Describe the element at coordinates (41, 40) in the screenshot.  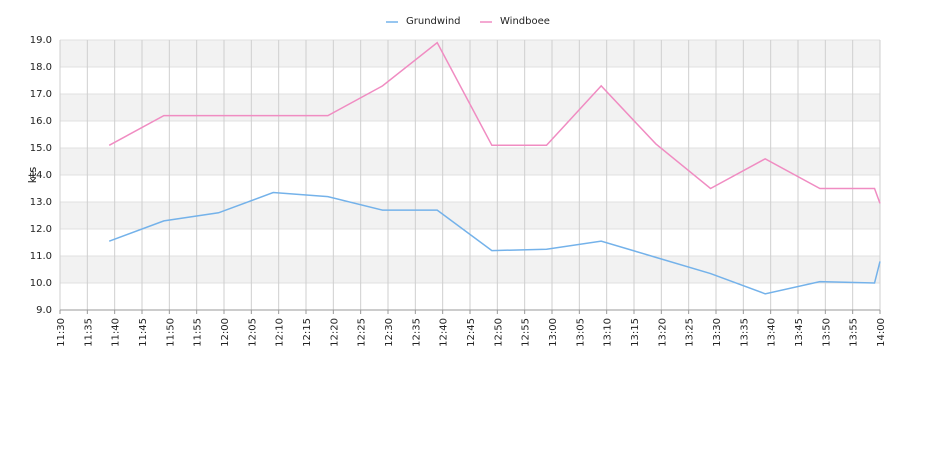
I see `y-tick-label: 19.0` at that location.